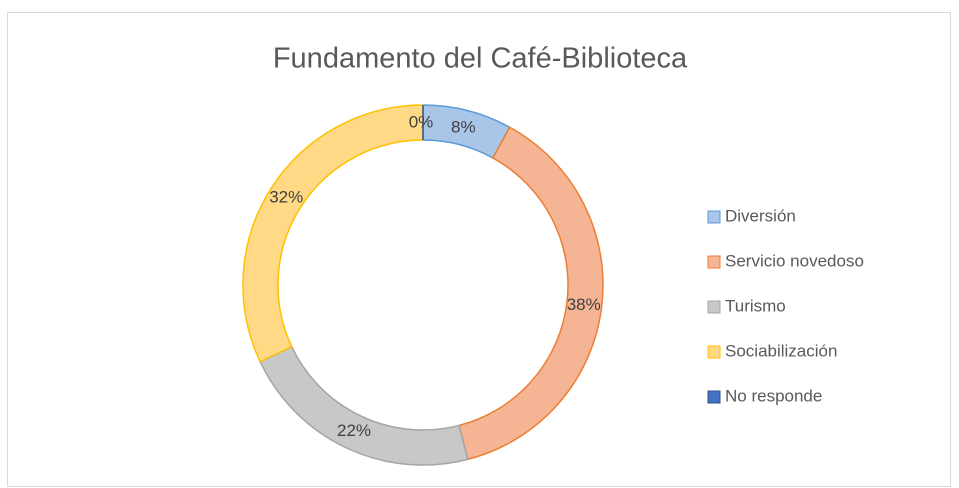  Describe the element at coordinates (480, 59) in the screenshot. I see `chart-title: Fundamento del Café-Biblioteca` at that location.